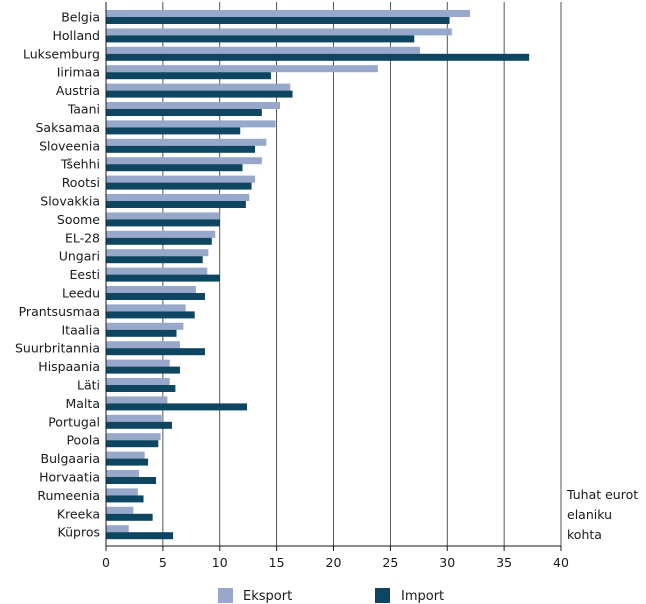 This screenshot has width=646, height=604. Describe the element at coordinates (163, 278) in the screenshot. I see `bar-import-eesti` at that location.